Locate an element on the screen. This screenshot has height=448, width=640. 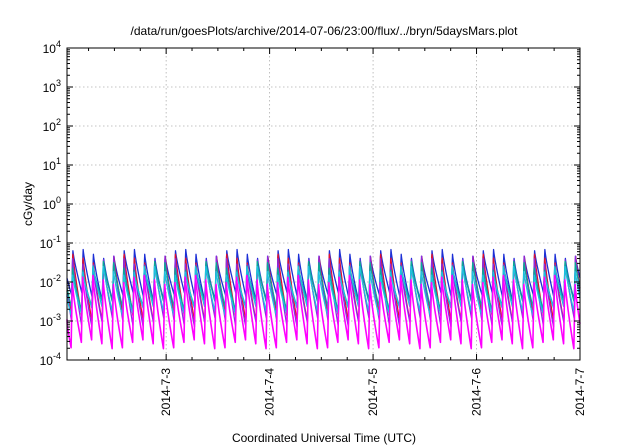
y-tick-label: 10¹ is located at coordinates (52, 164).